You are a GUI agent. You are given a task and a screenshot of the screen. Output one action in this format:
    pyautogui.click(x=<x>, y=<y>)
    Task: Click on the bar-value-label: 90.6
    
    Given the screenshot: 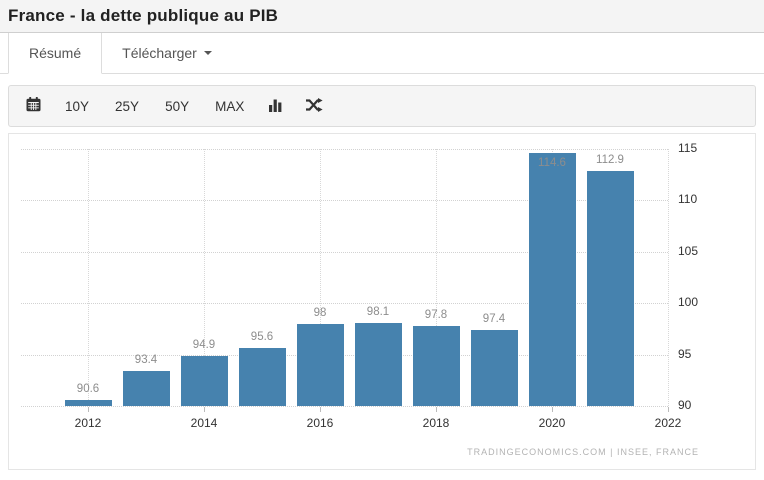 What is the action you would take?
    pyautogui.click(x=88, y=388)
    